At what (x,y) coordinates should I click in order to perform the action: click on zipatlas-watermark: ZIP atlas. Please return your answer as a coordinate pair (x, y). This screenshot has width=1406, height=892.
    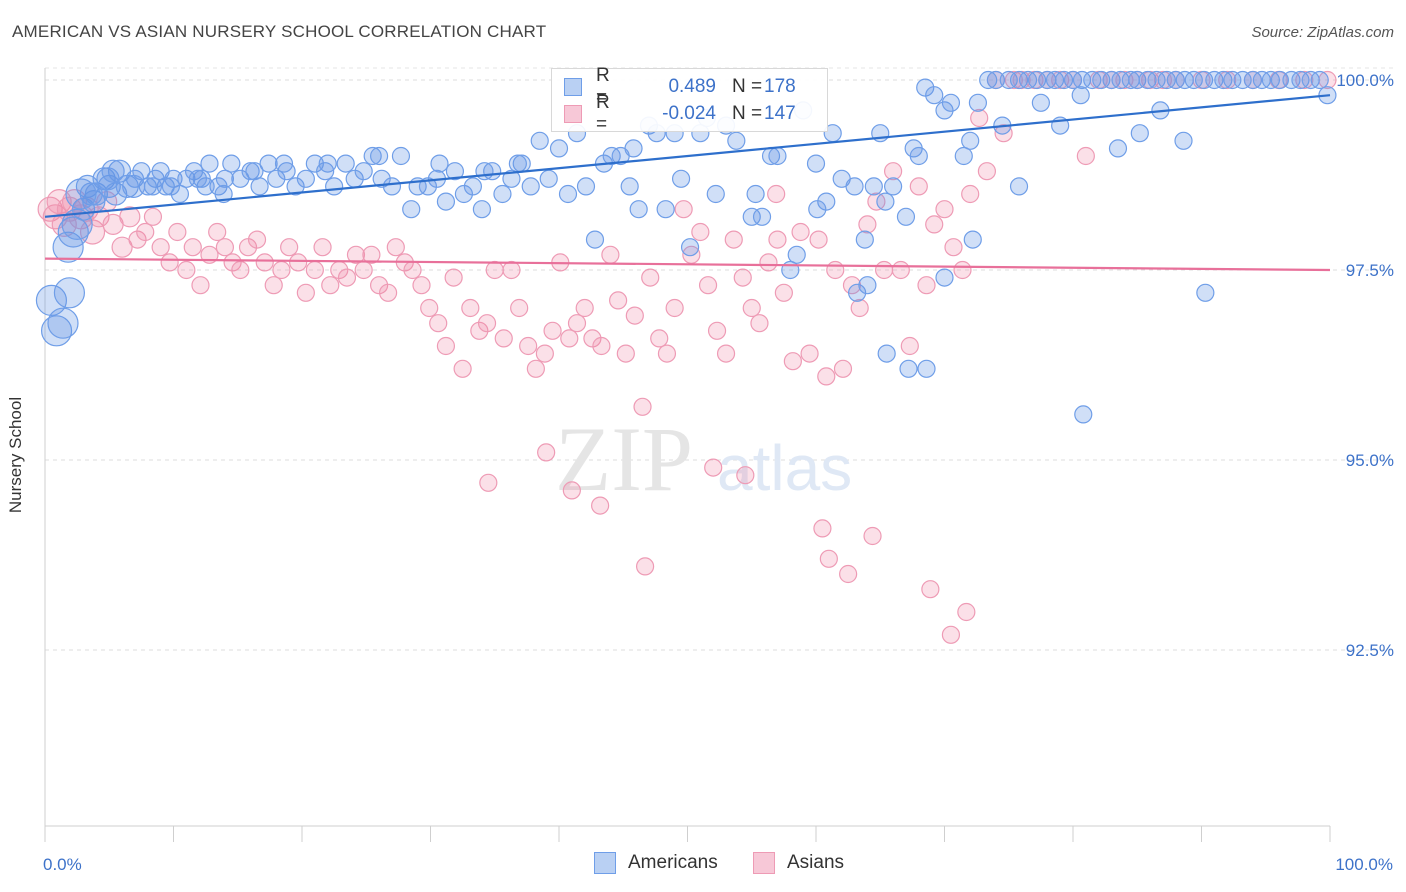
    Looking at the image, I should click on (703, 459).